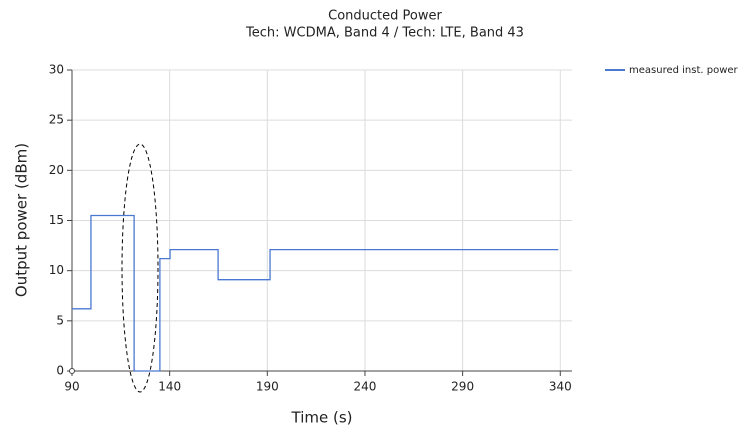 Image resolution: width=753 pixels, height=429 pixels. Describe the element at coordinates (56, 120) in the screenshot. I see `y-tick-label: 25` at that location.